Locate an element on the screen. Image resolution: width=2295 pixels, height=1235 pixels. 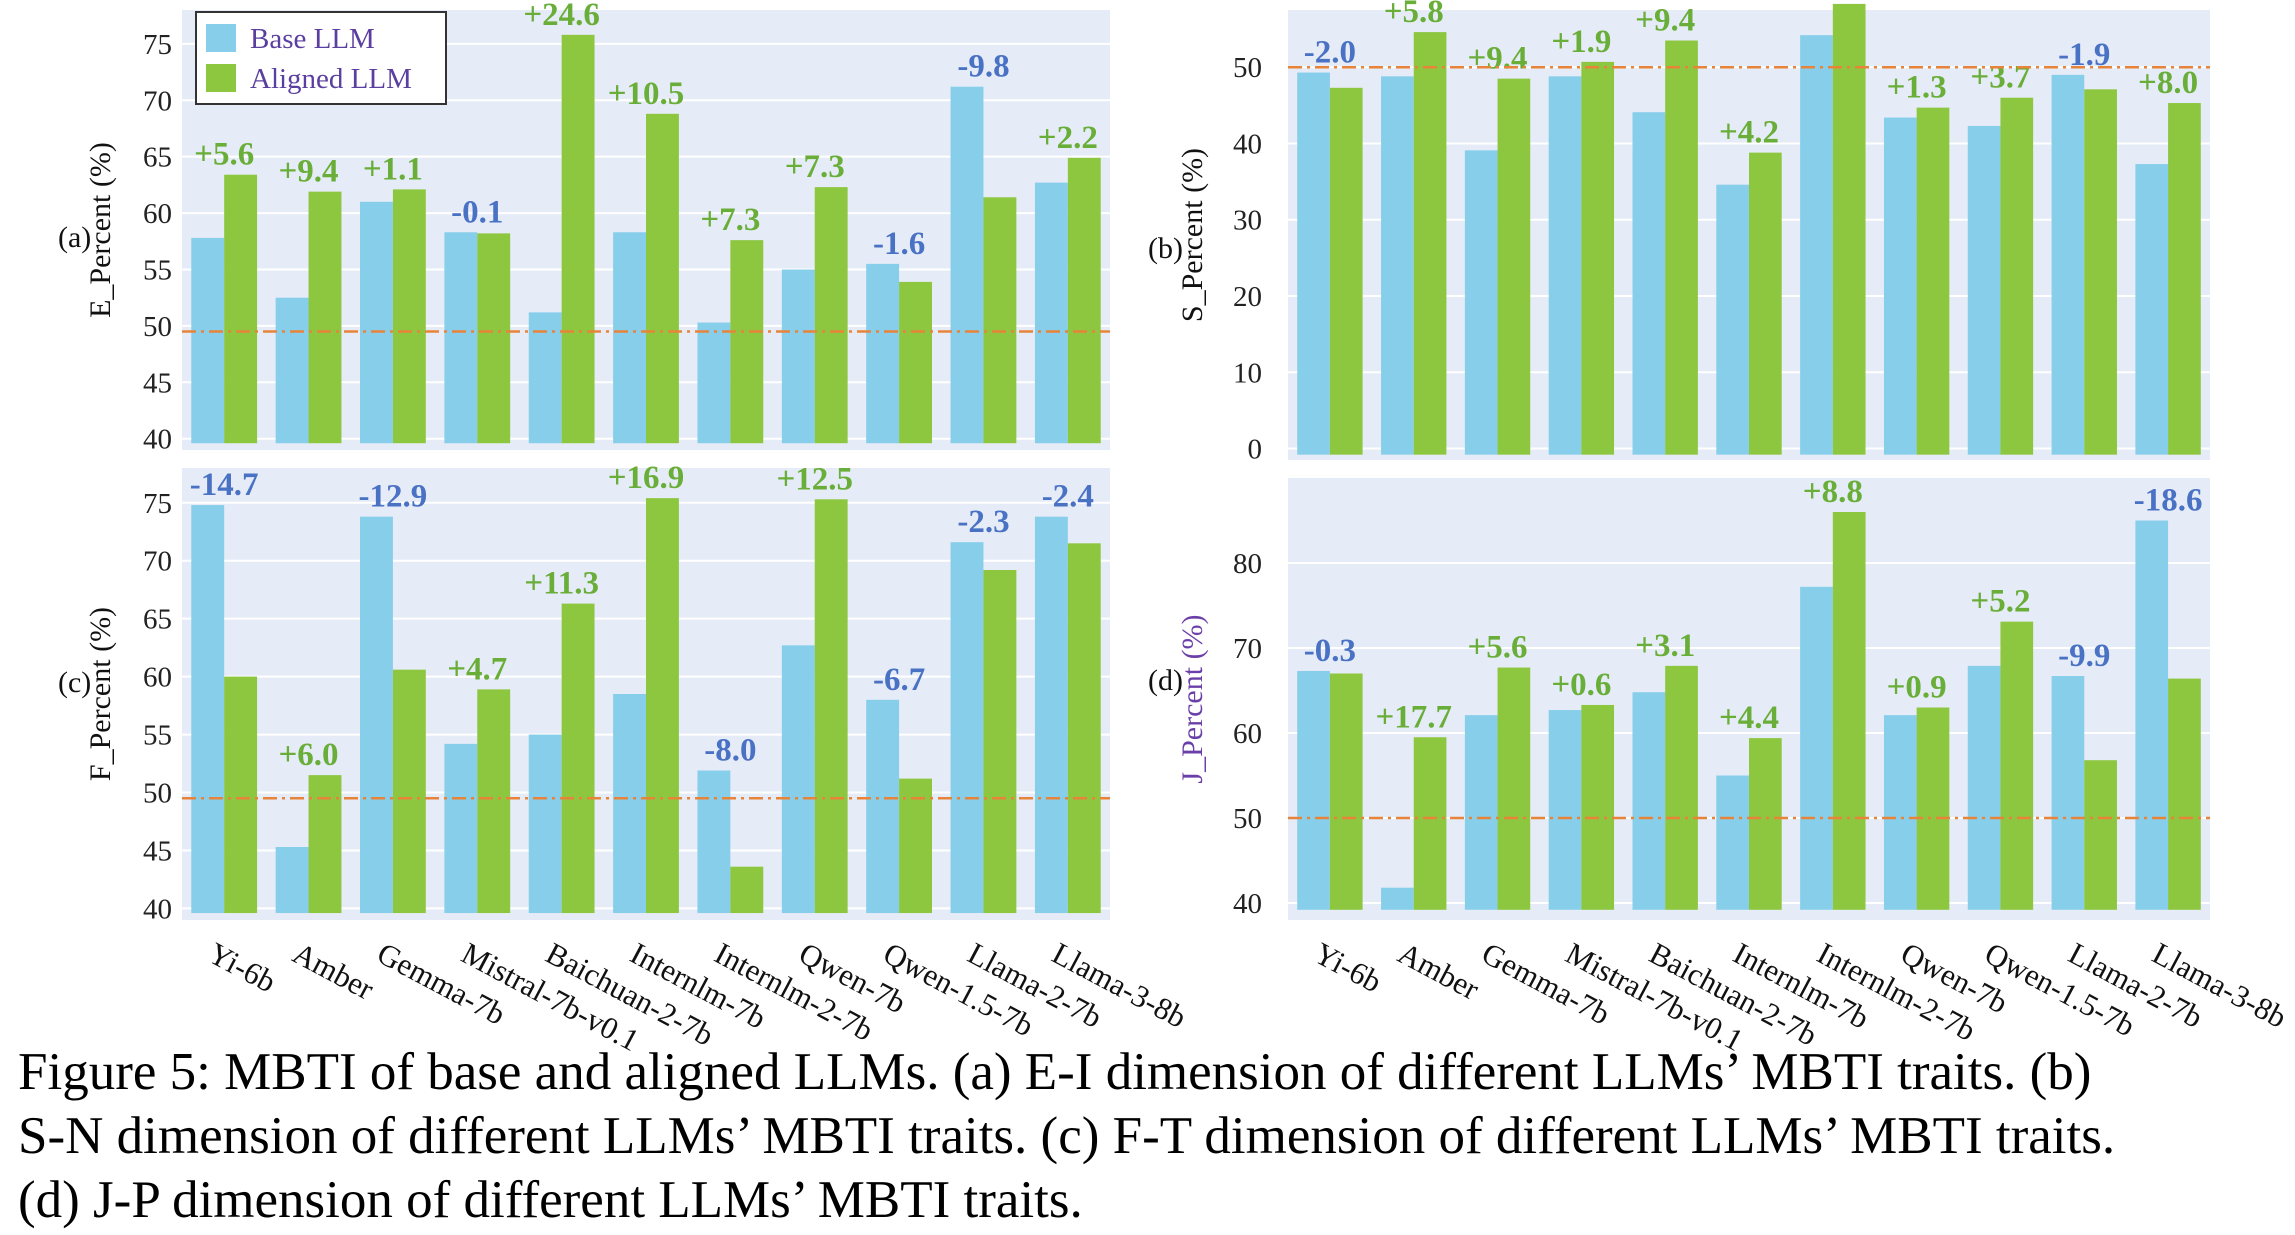
panel-d-xtick-label: Amber is located at coordinates (1438, 971).